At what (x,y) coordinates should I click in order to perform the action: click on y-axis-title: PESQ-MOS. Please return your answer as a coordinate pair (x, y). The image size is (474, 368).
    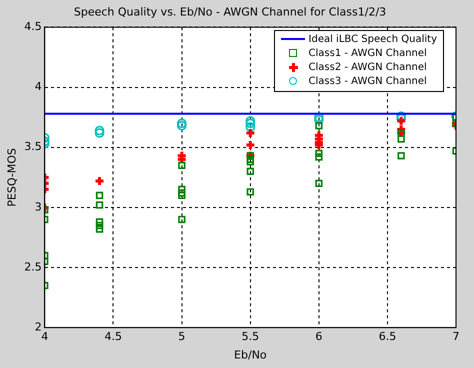
    Looking at the image, I should click on (11, 177).